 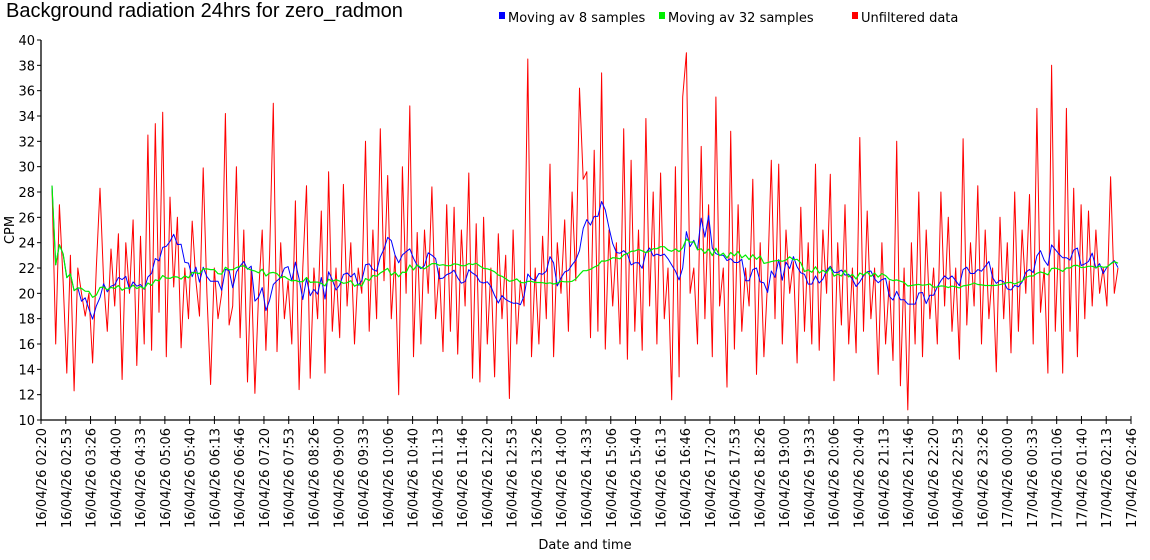 I want to click on x-tick-label: 17/04/26 01:40, so click(x=1082, y=478).